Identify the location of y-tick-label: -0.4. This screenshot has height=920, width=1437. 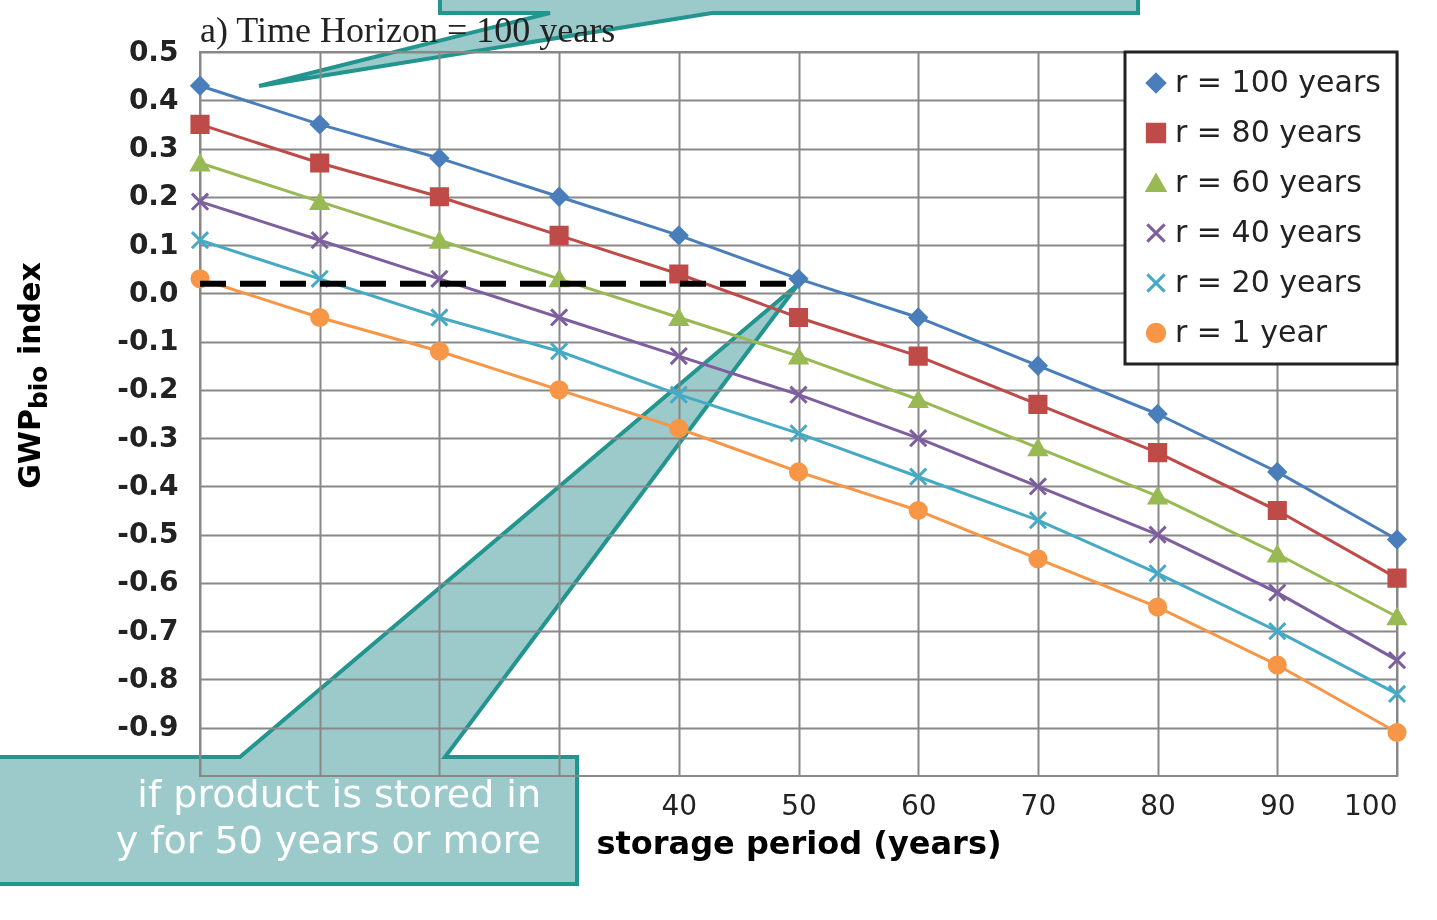
(148, 485).